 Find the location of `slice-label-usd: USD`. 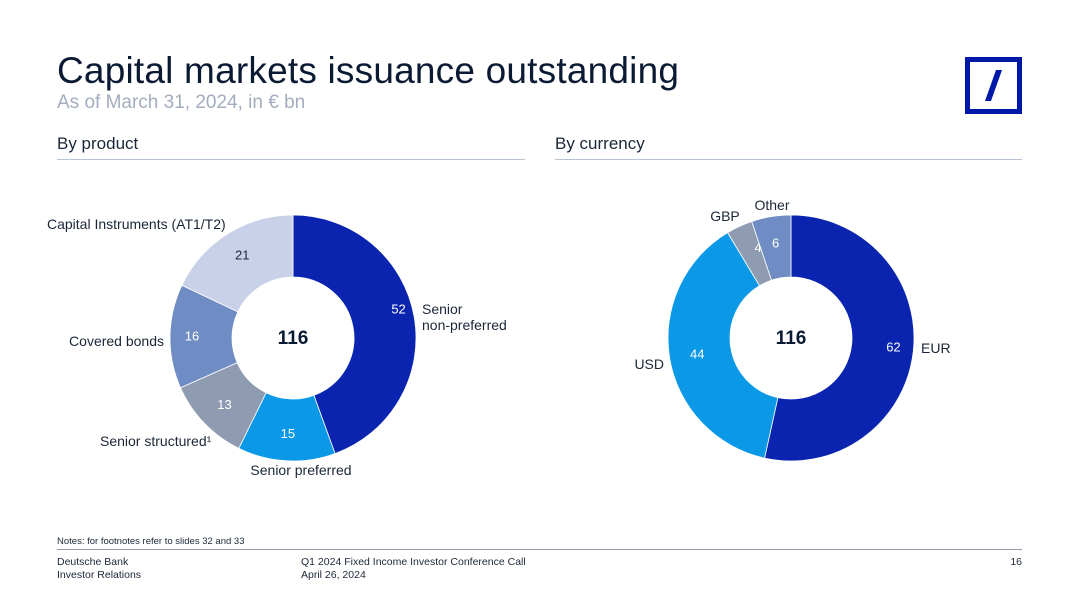

slice-label-usd: USD is located at coordinates (649, 364).